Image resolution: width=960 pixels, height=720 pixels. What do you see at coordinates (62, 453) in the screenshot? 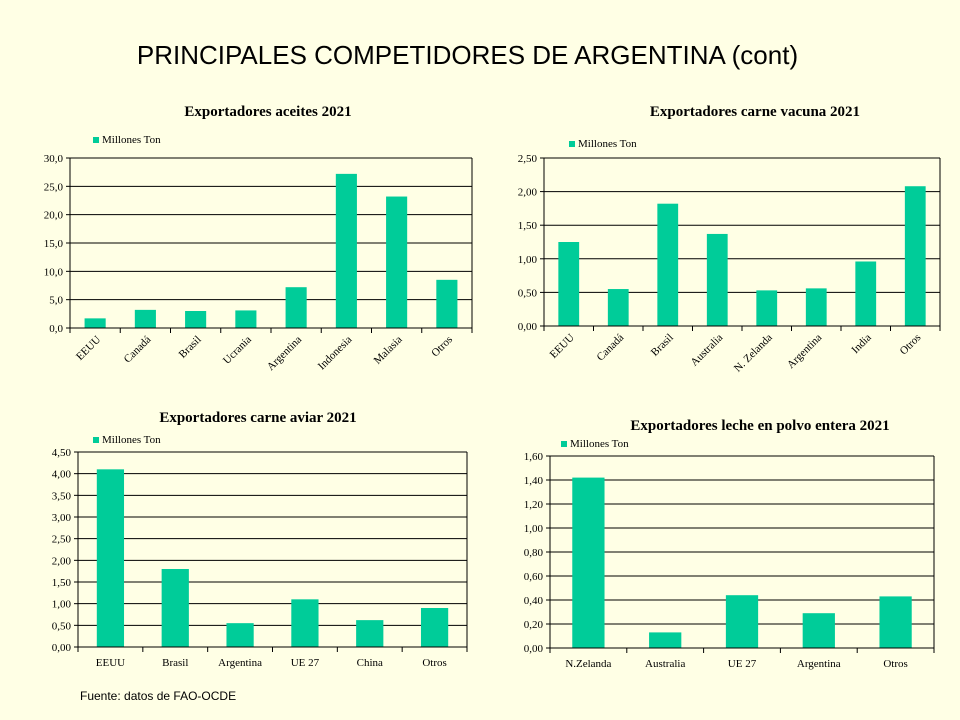
I see `y-tick-label: 4,50` at bounding box center [62, 453].